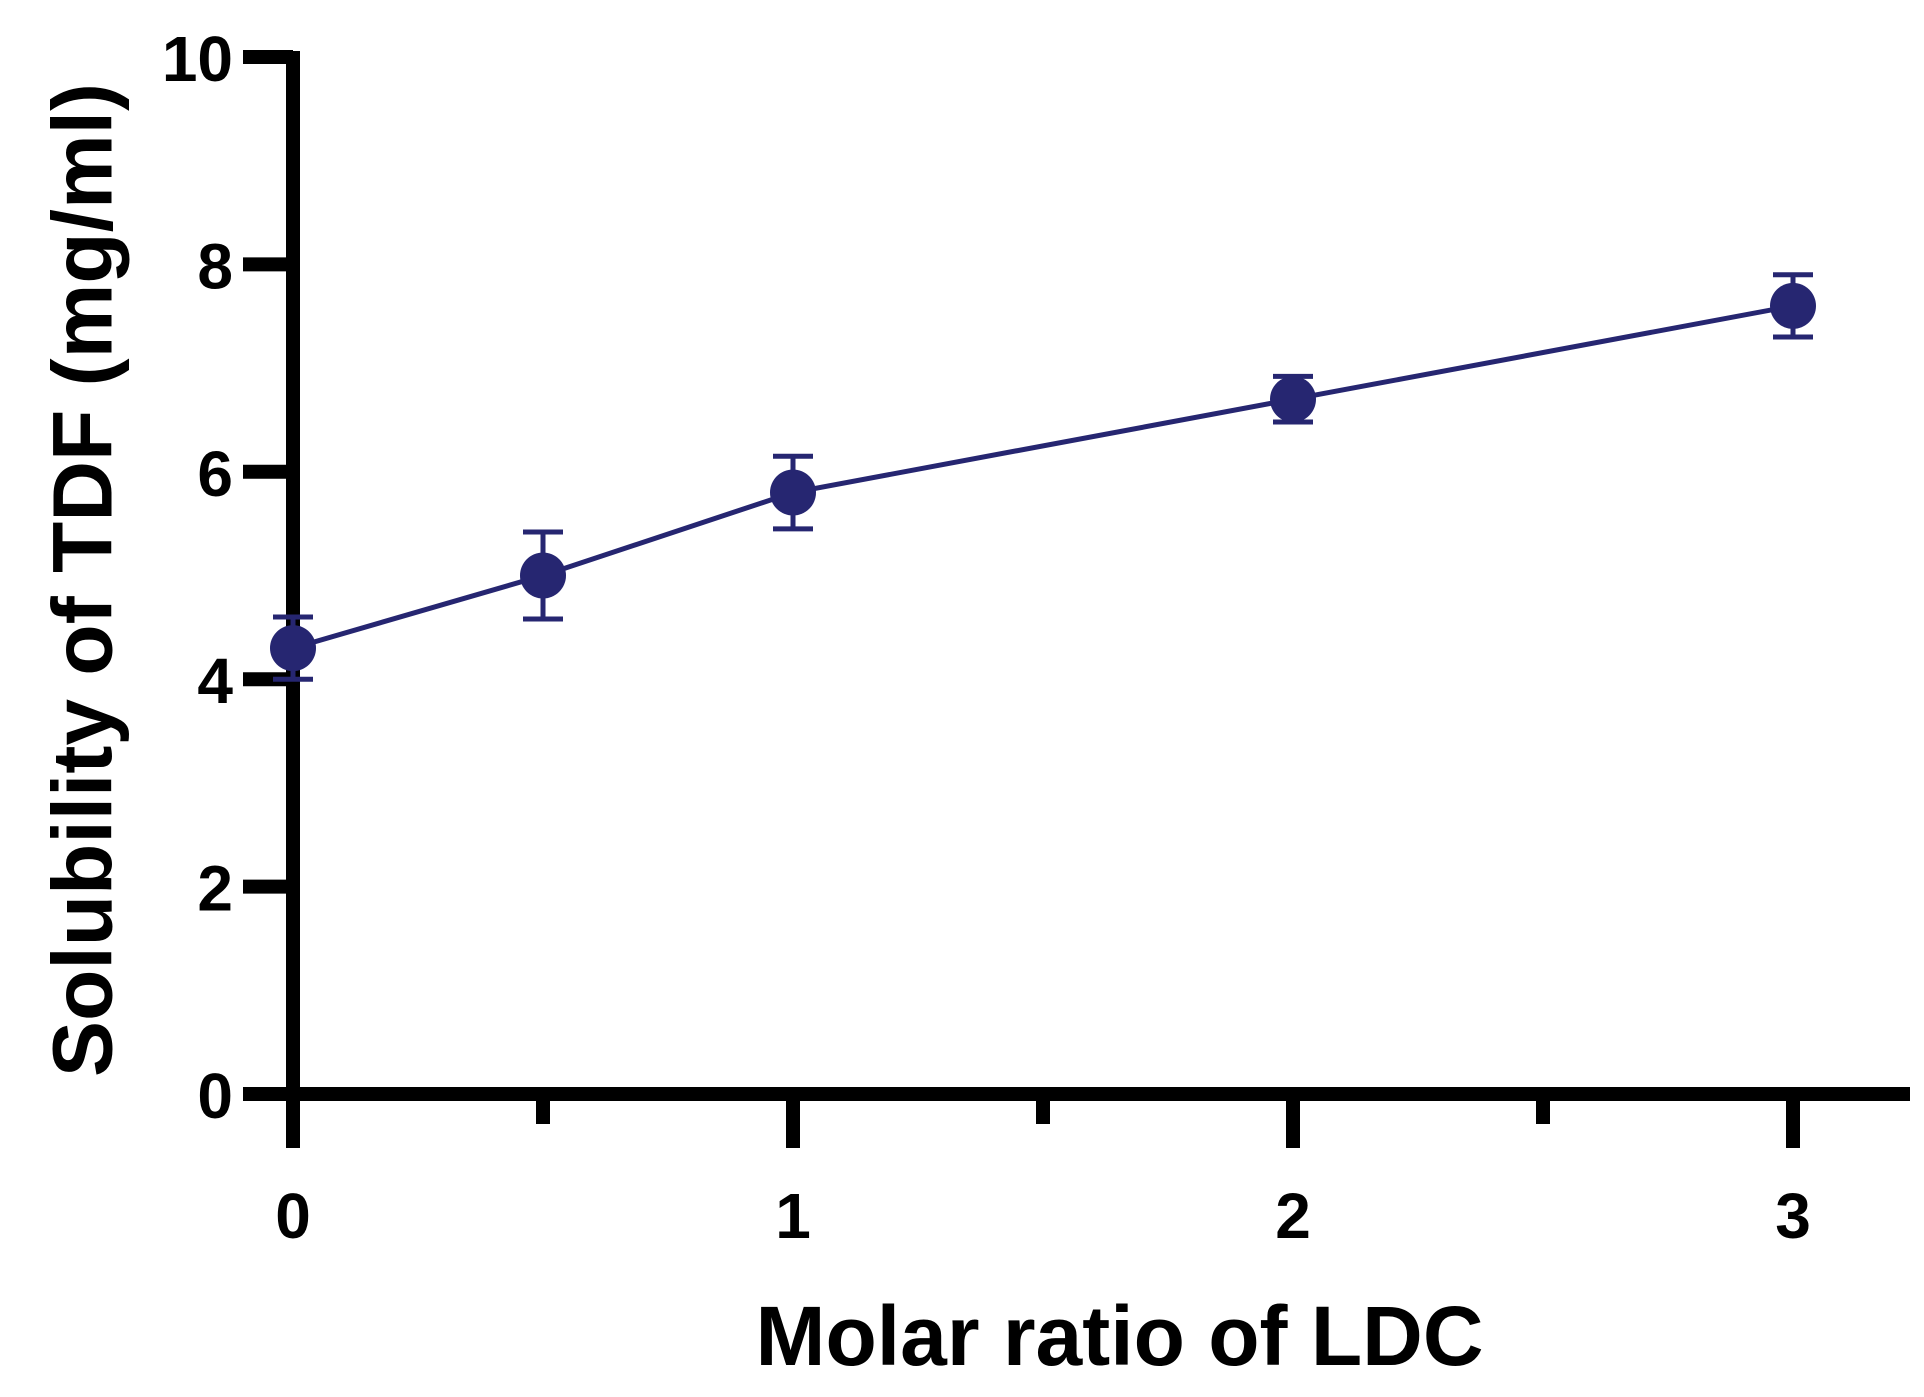 The image size is (1924, 1397). I want to click on x-tick-label: 2, so click(1293, 1216).